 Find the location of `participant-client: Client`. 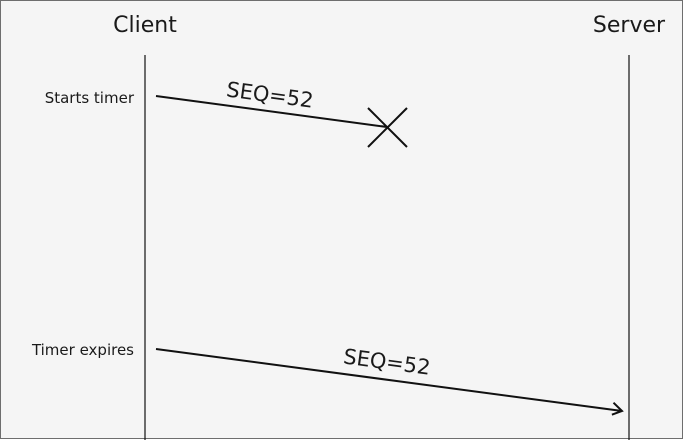

participant-client: Client is located at coordinates (145, 25).